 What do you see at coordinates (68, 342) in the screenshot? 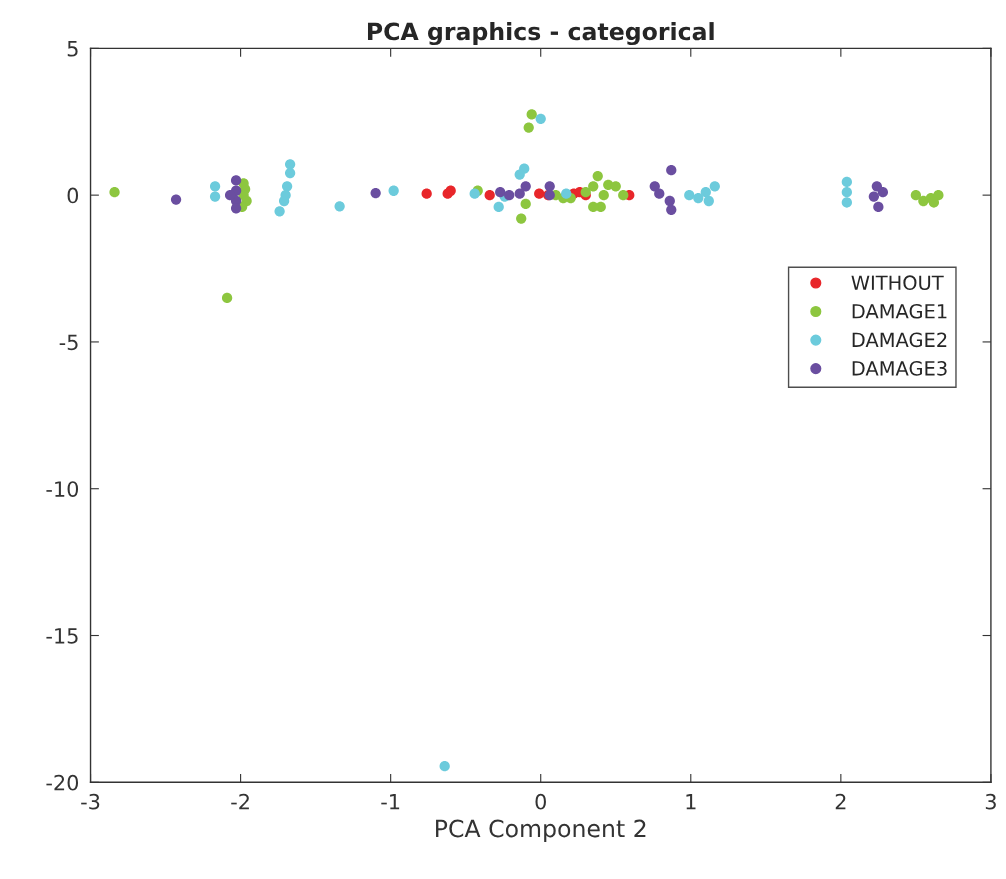
I see `y-tick-label: -5` at bounding box center [68, 342].